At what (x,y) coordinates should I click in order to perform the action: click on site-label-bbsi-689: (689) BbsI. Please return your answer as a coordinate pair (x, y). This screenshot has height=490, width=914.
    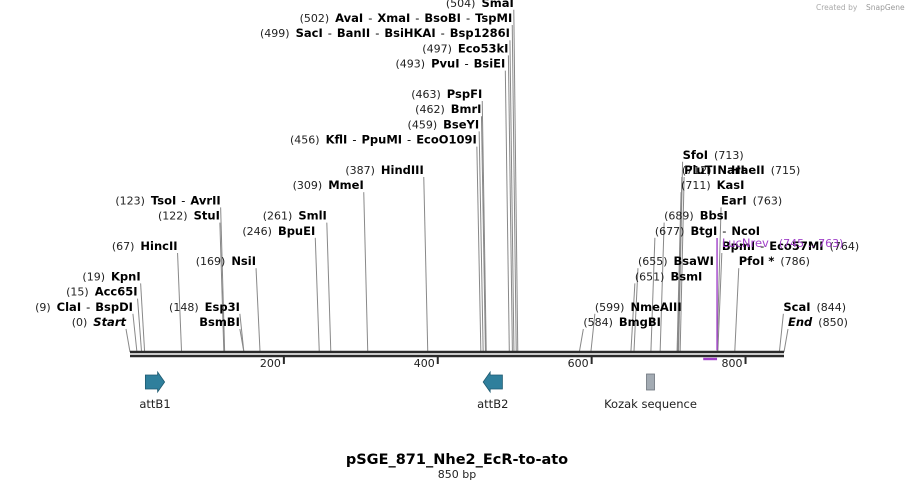
    Looking at the image, I should click on (696, 216).